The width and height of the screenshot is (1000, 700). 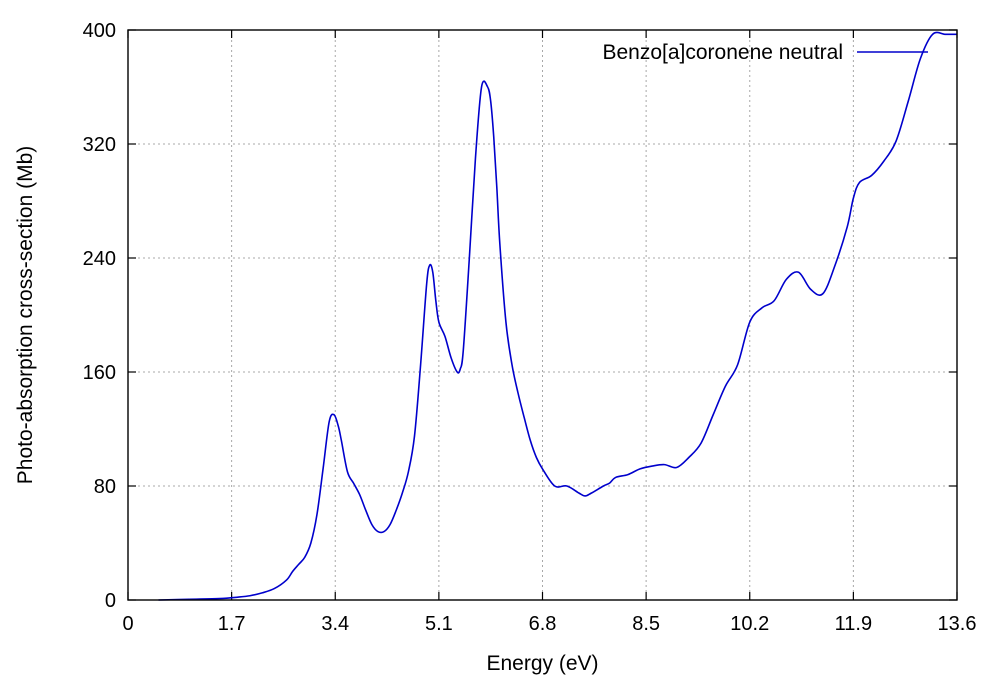 I want to click on y-axis-label: Photo-absorption cross-section (Mb), so click(x=25, y=315).